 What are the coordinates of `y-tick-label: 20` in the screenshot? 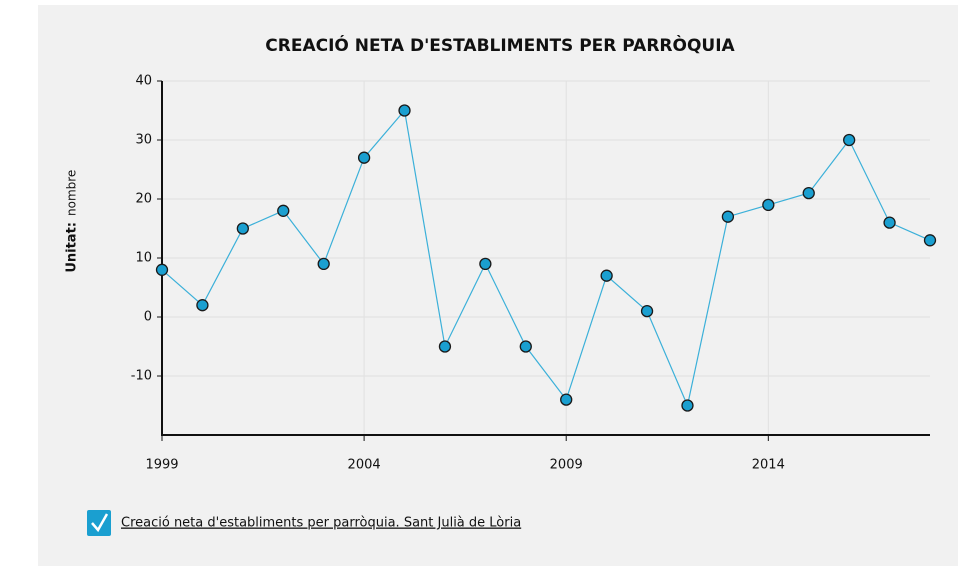 It's located at (143, 199).